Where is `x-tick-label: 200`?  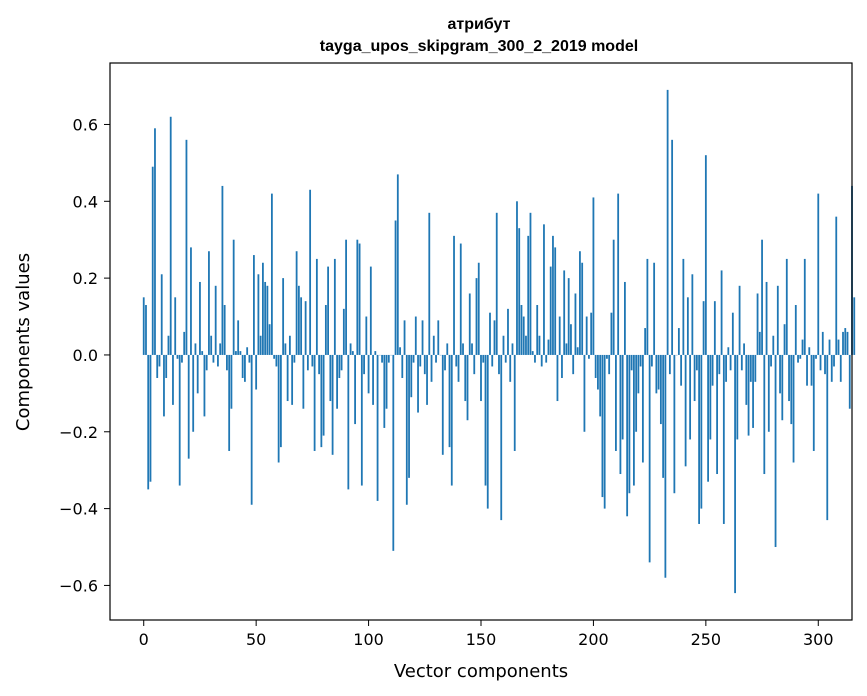 x-tick-label: 200 is located at coordinates (593, 639).